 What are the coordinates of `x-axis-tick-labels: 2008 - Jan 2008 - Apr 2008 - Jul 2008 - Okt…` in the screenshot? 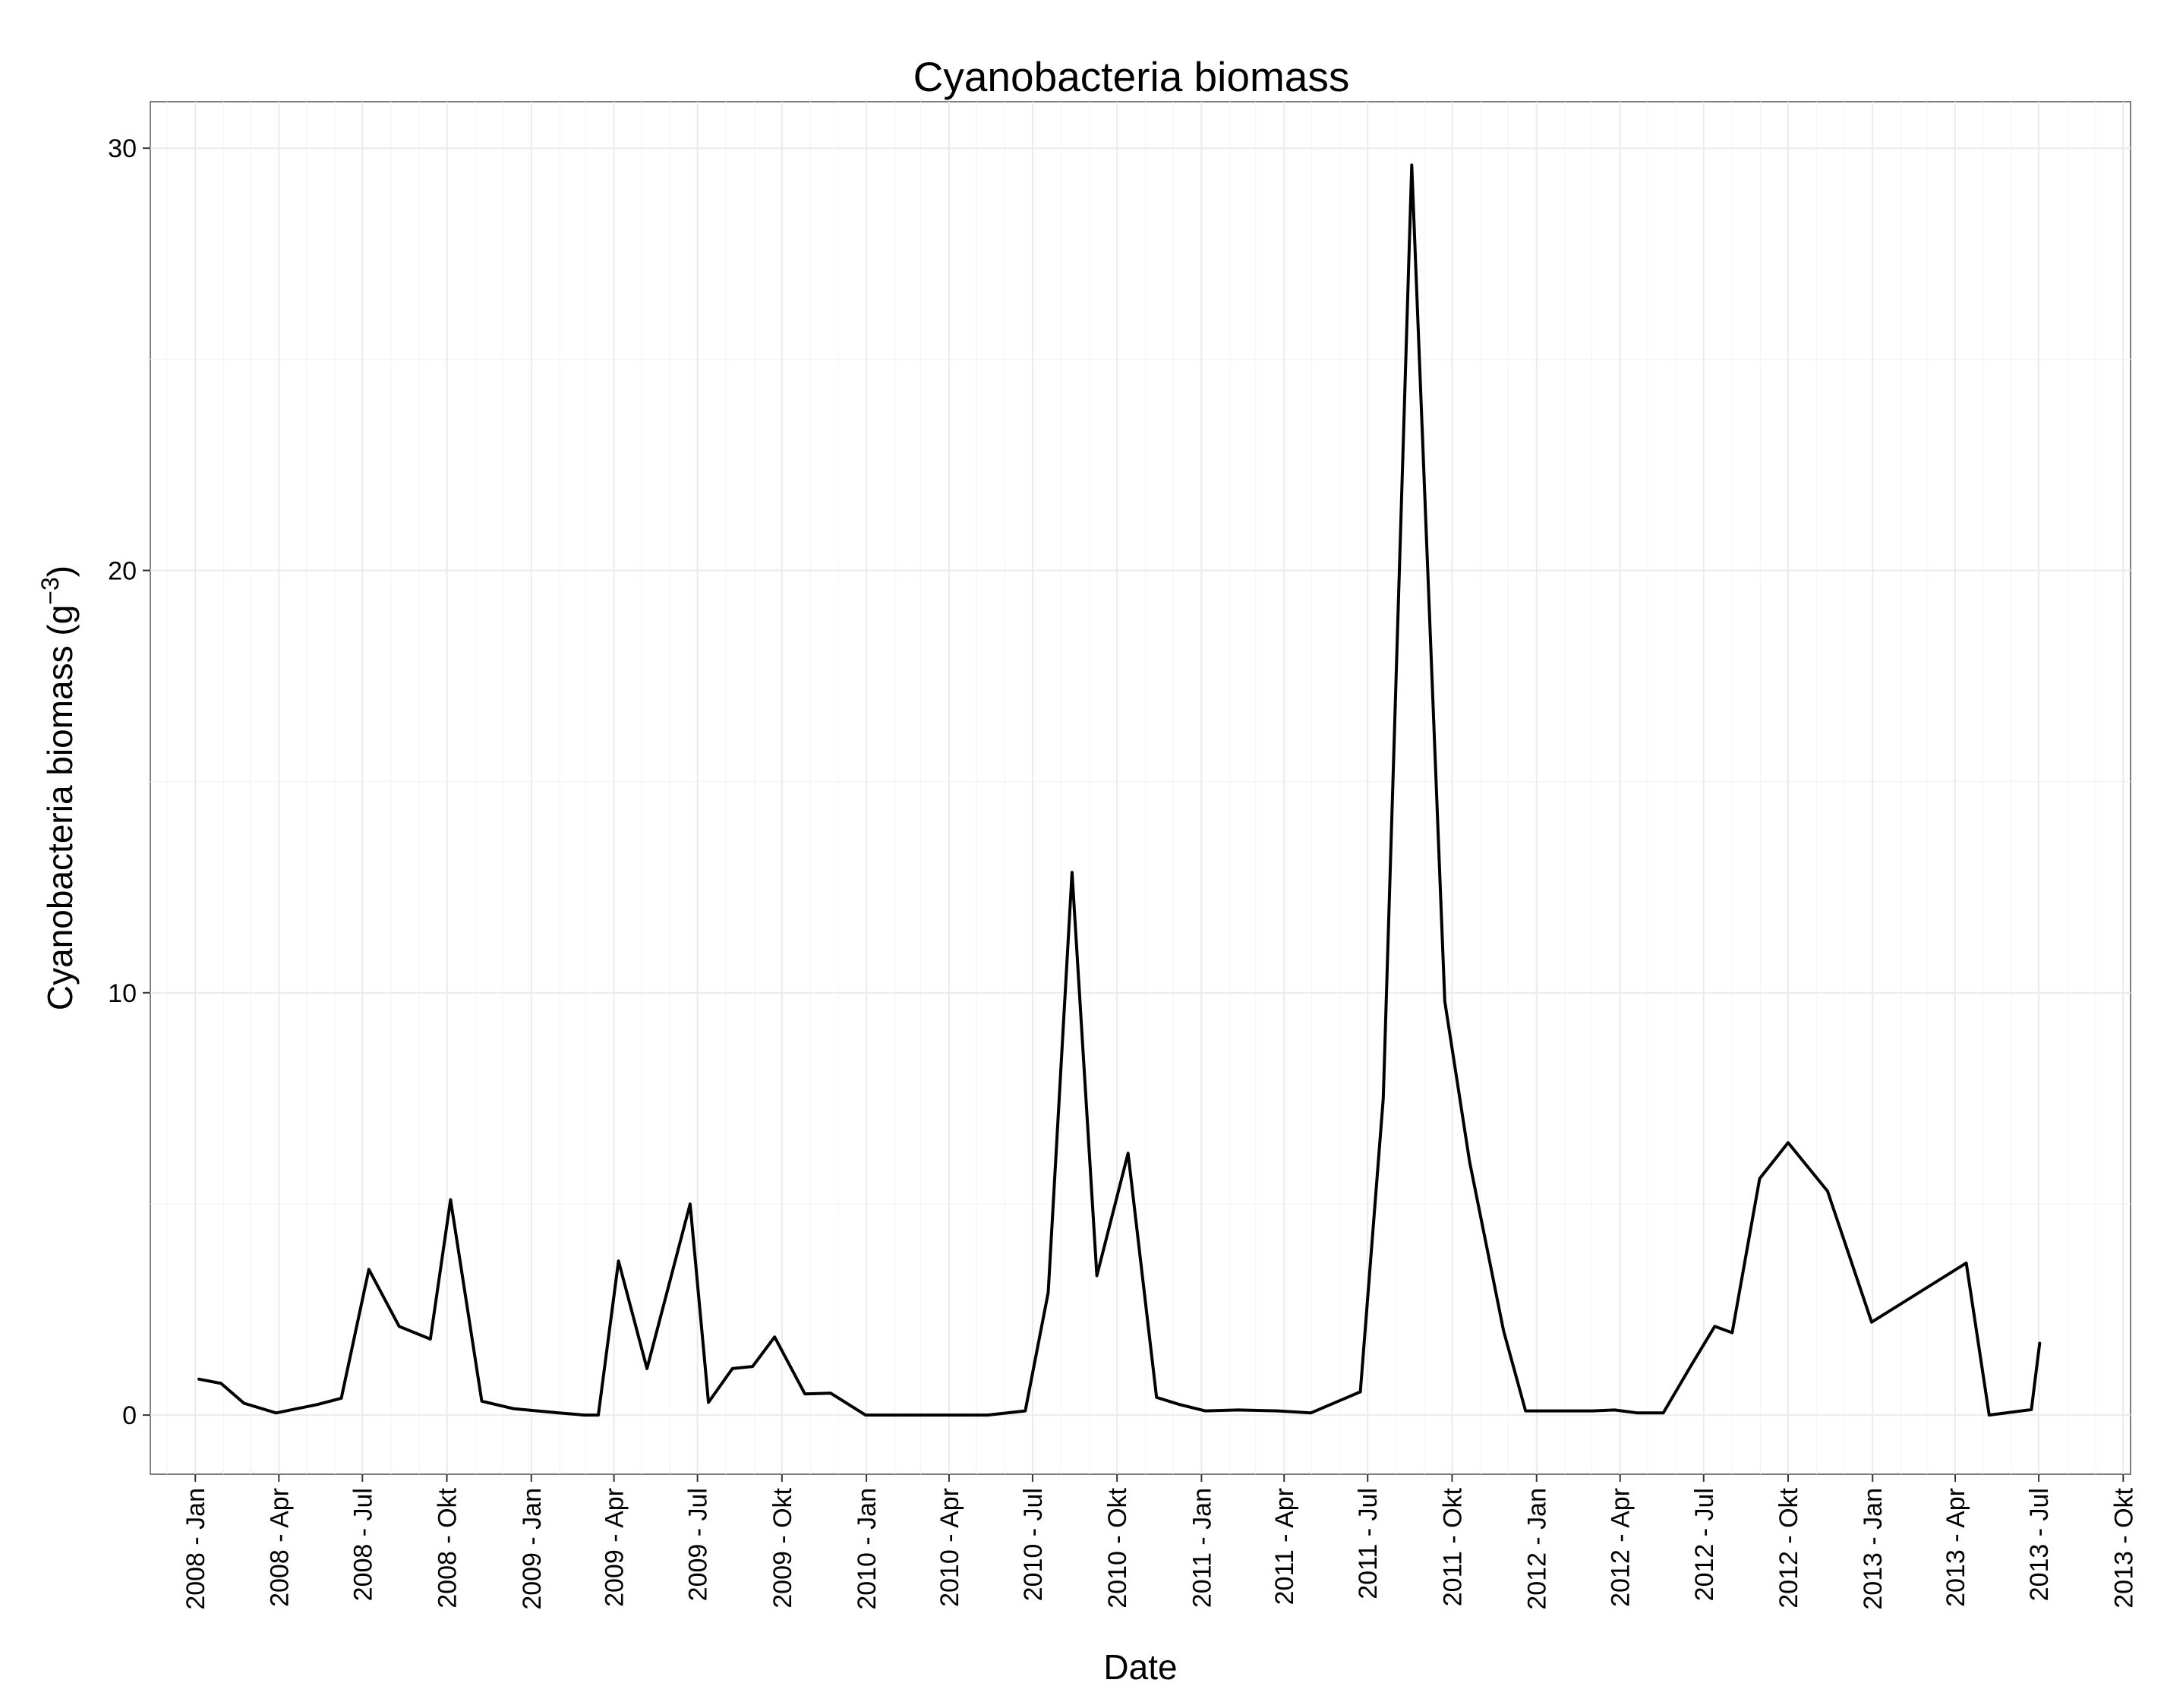 It's located at (1159, 1548).